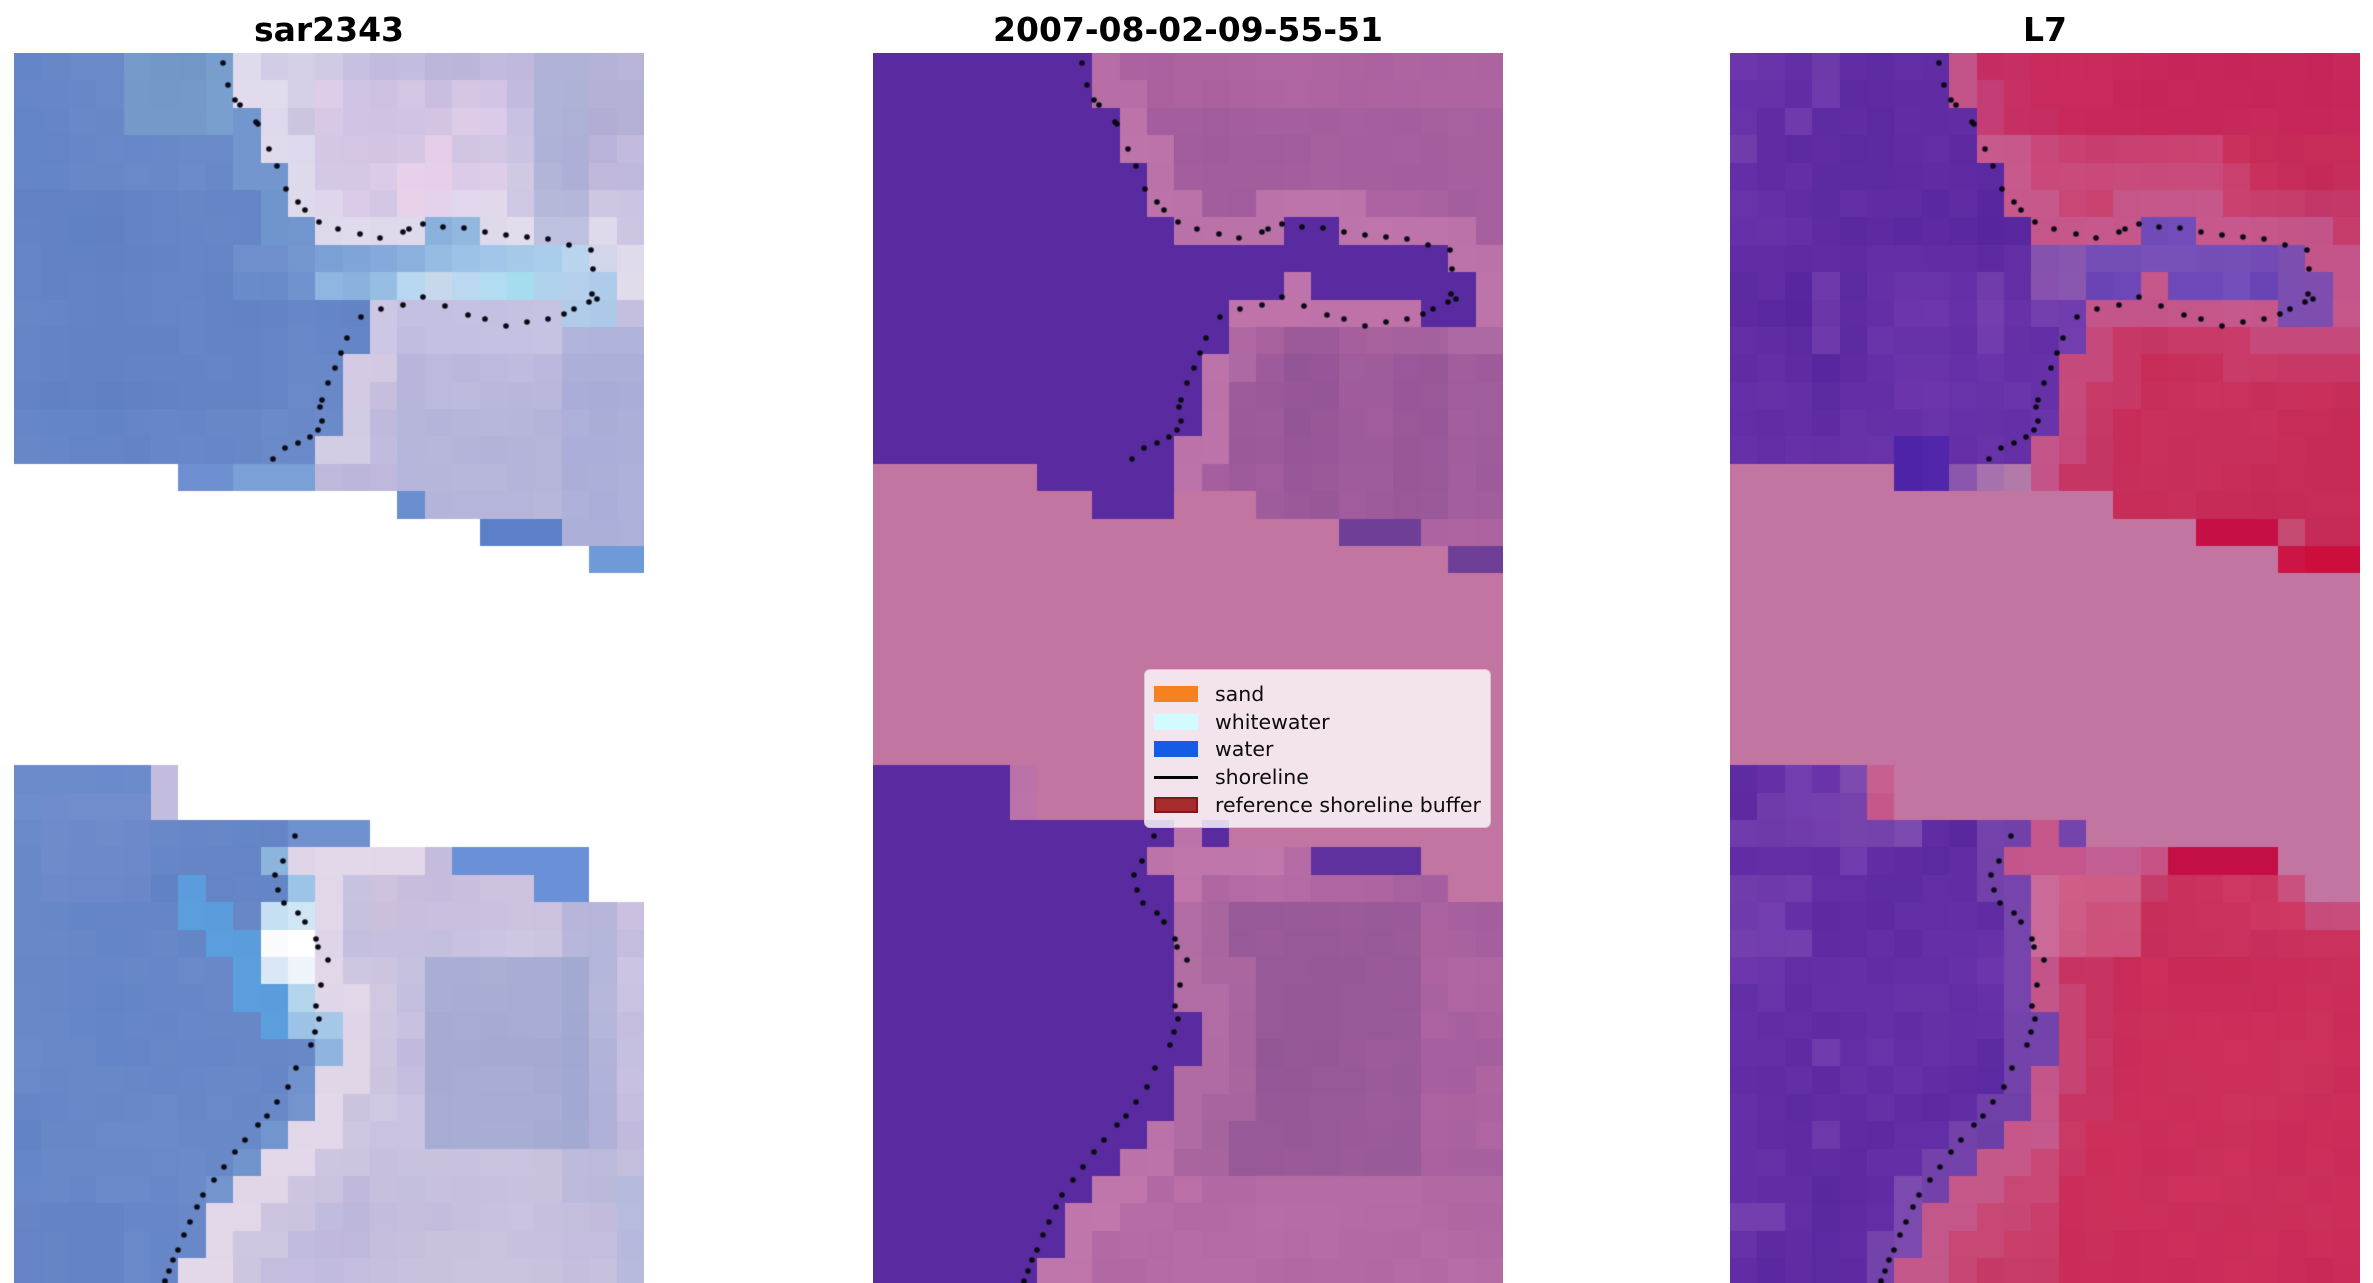  What do you see at coordinates (1348, 805) in the screenshot?
I see `legend-label: reference shoreline buffer` at bounding box center [1348, 805].